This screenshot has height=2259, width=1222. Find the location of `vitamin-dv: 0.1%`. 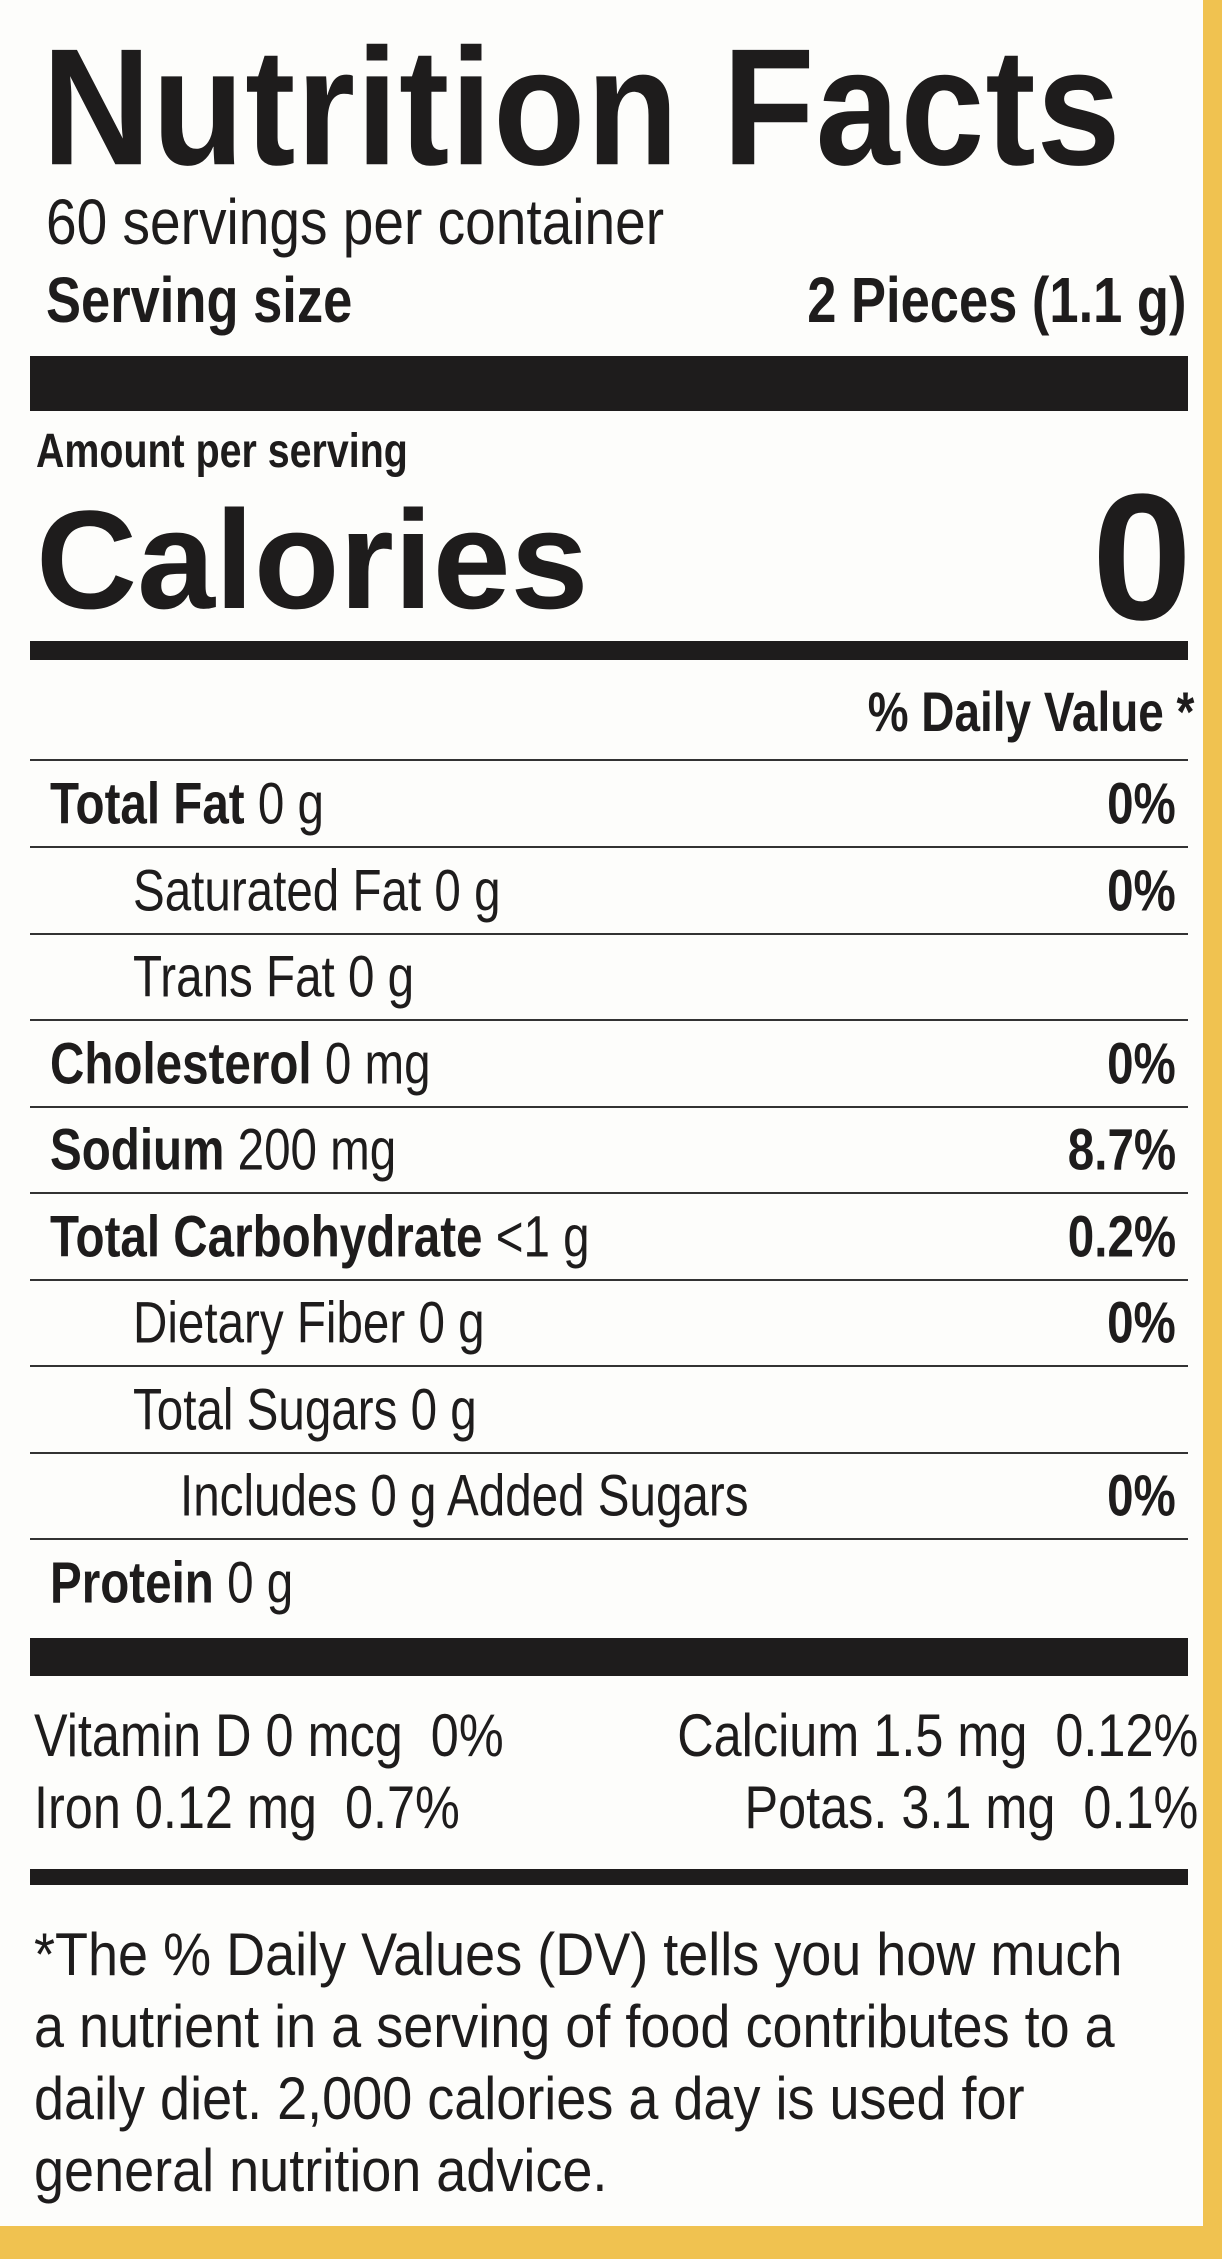

vitamin-dv: 0.1% is located at coordinates (1140, 1807).